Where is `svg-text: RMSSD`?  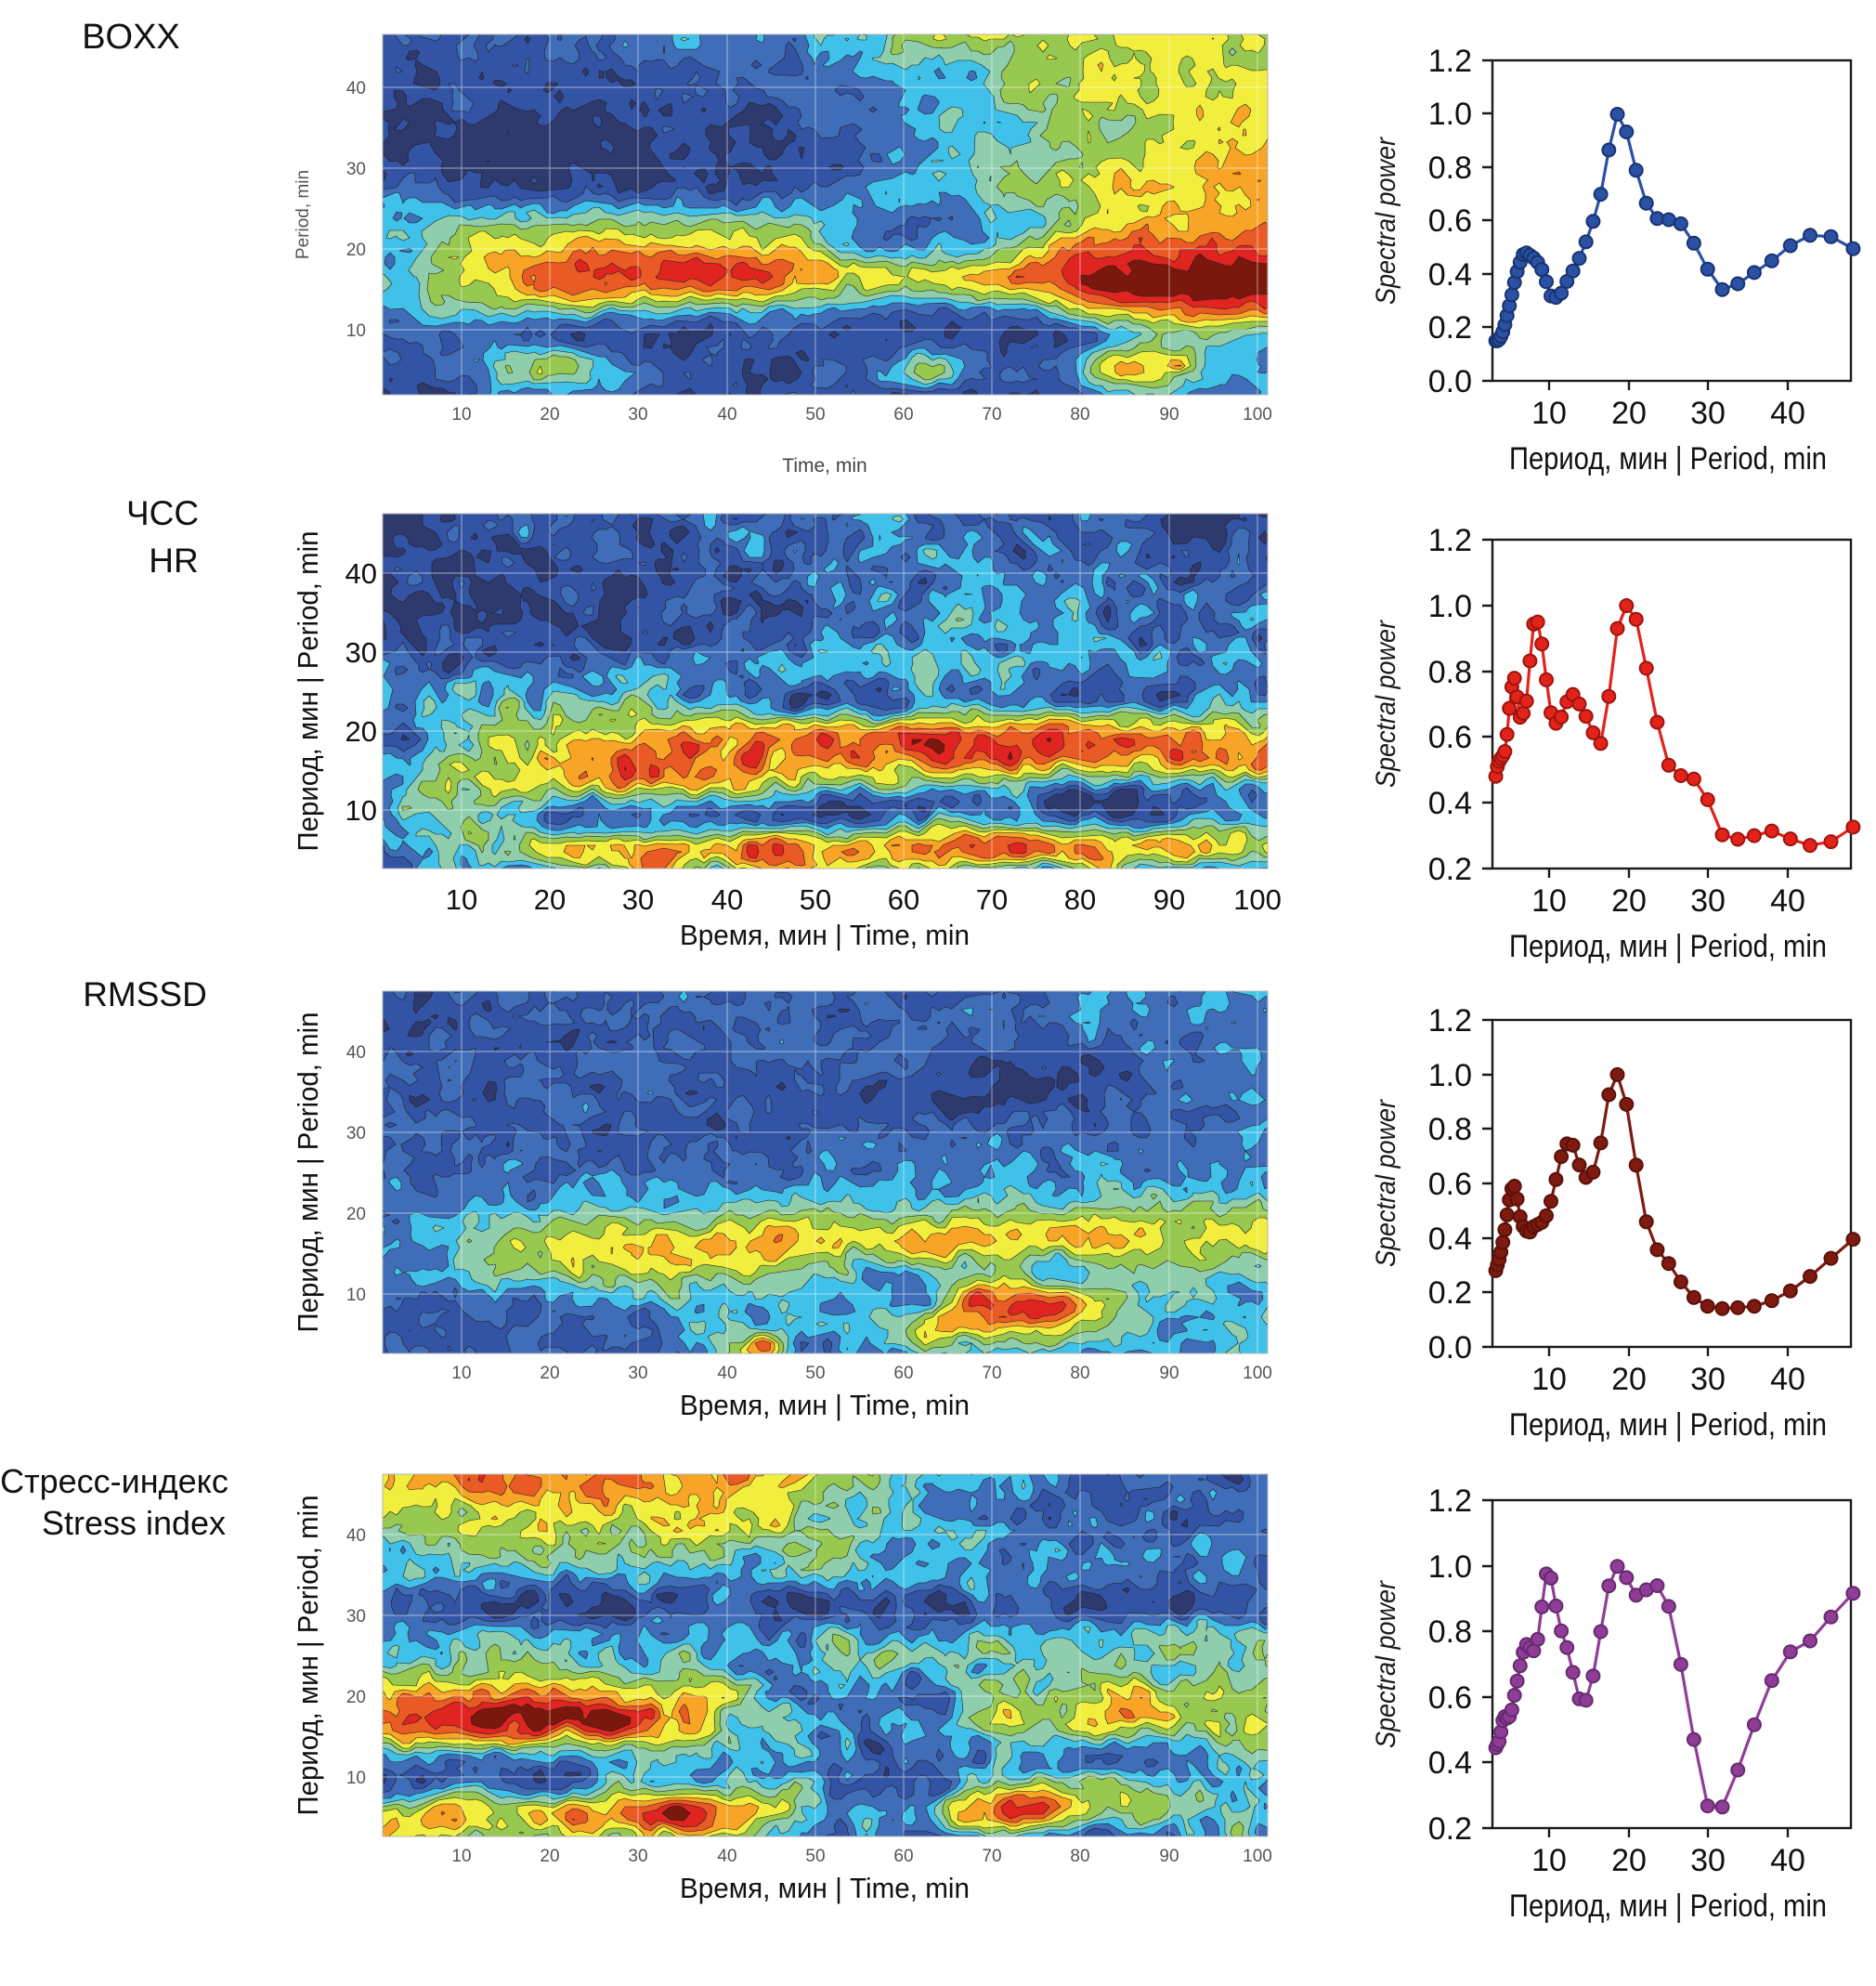 svg-text: RMSSD is located at coordinates (145, 994).